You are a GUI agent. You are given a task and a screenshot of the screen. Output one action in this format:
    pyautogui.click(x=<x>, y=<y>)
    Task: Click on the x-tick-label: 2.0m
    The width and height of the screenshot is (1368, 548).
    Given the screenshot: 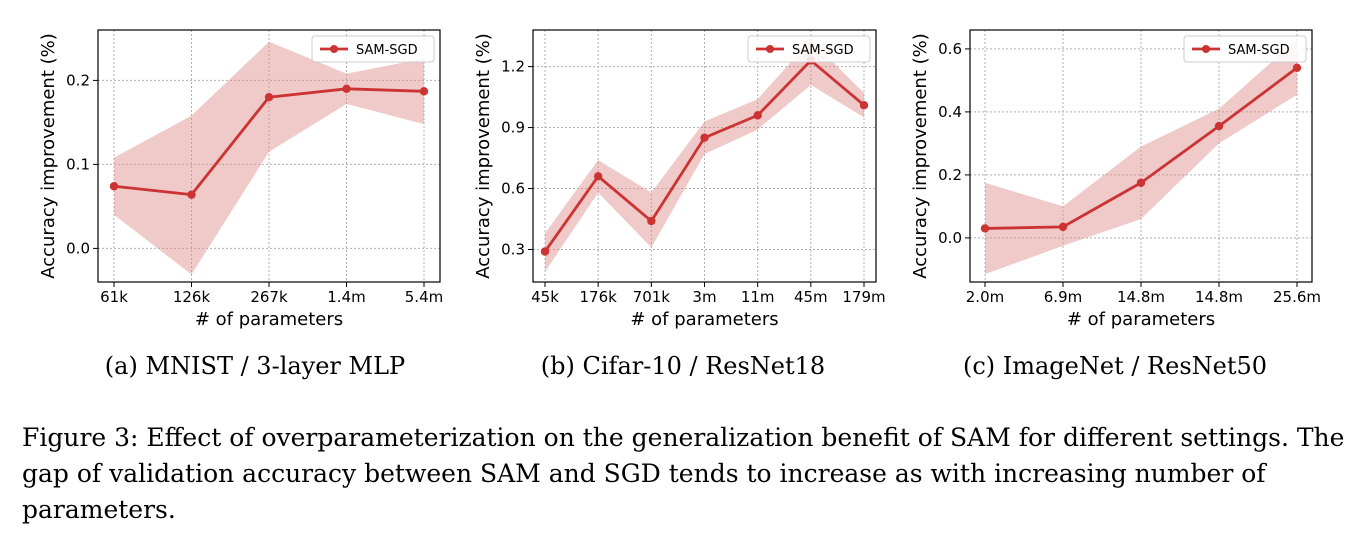 What is the action you would take?
    pyautogui.click(x=985, y=297)
    